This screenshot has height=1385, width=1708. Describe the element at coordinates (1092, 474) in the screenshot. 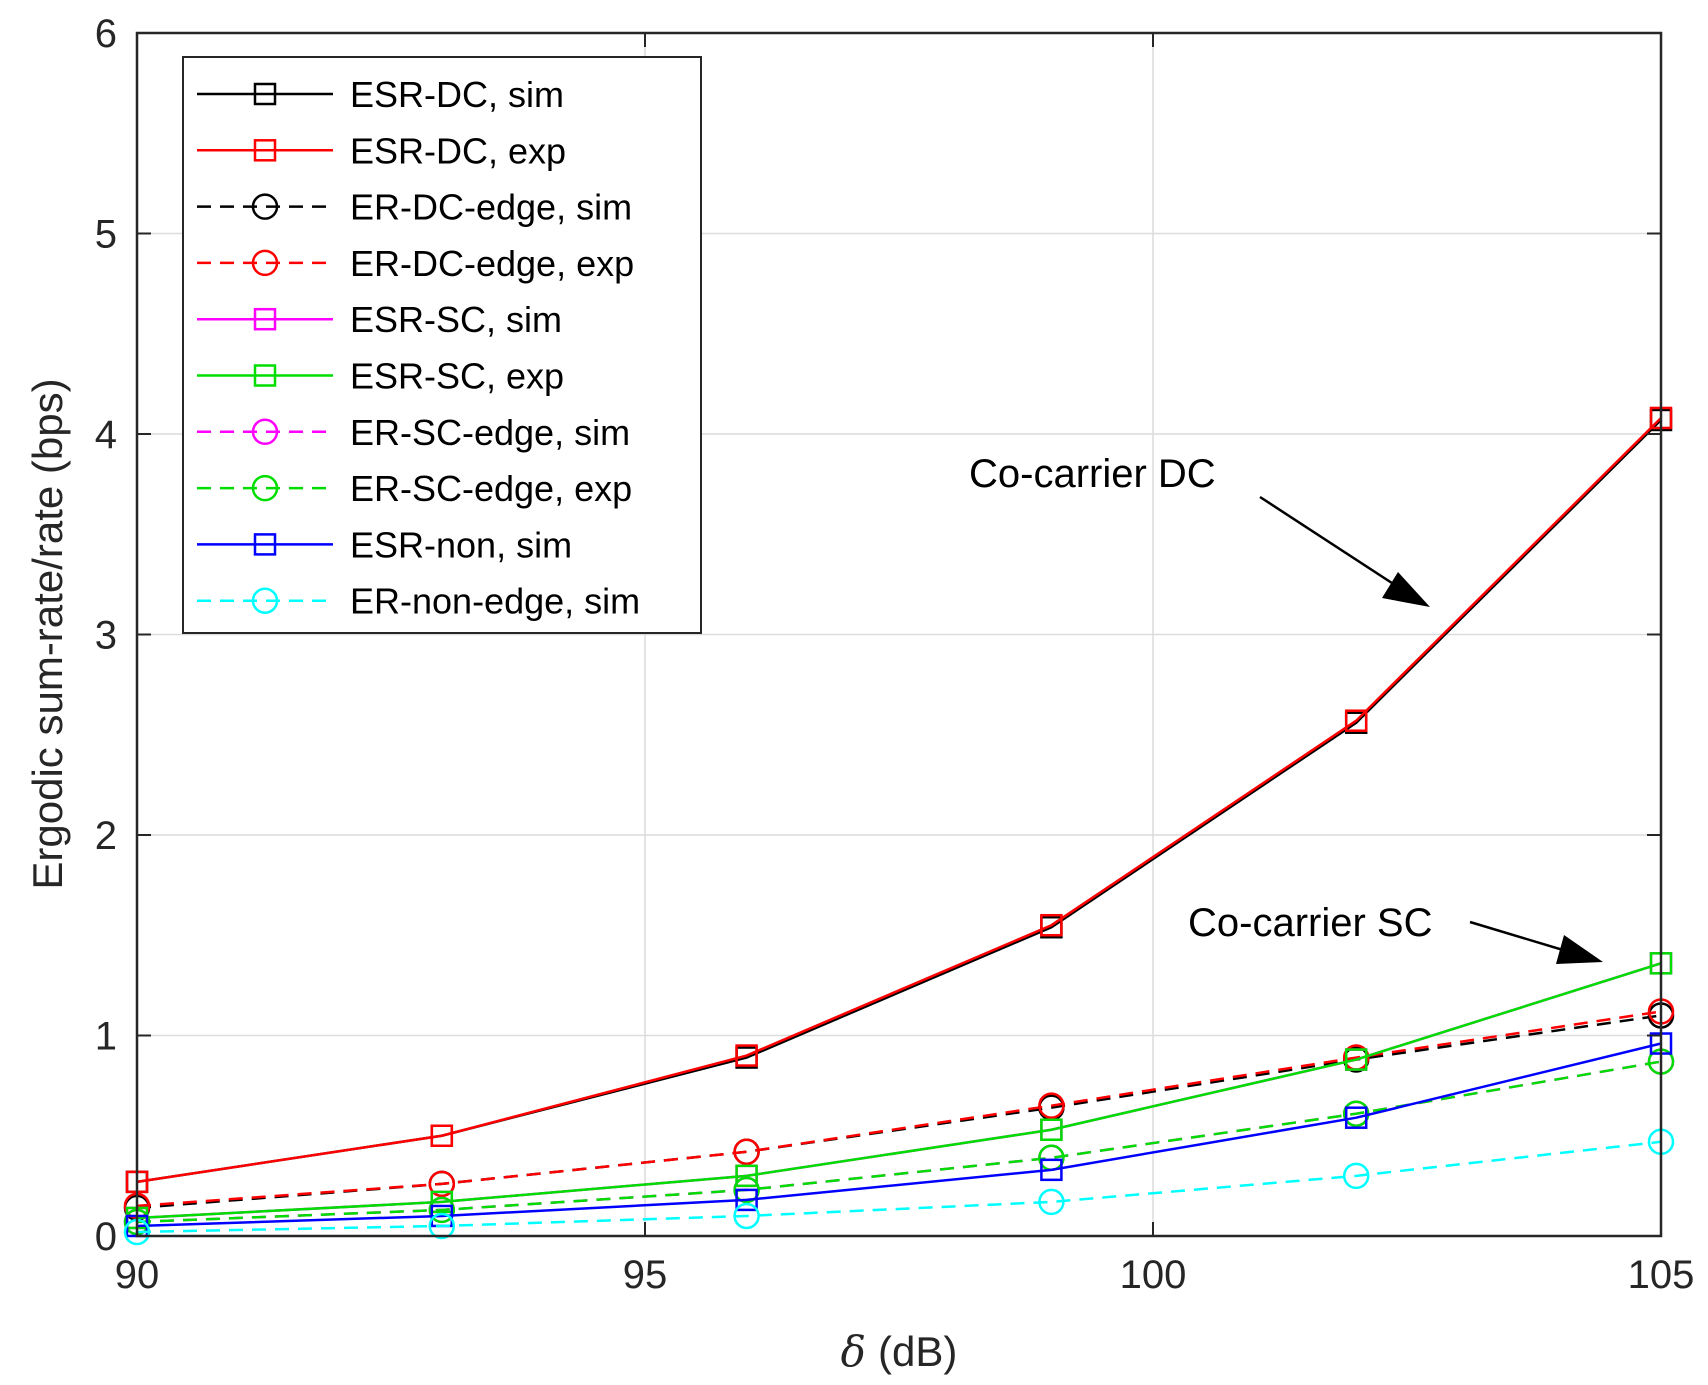

I see `annotation-dc-label: Co-carrier DC` at that location.